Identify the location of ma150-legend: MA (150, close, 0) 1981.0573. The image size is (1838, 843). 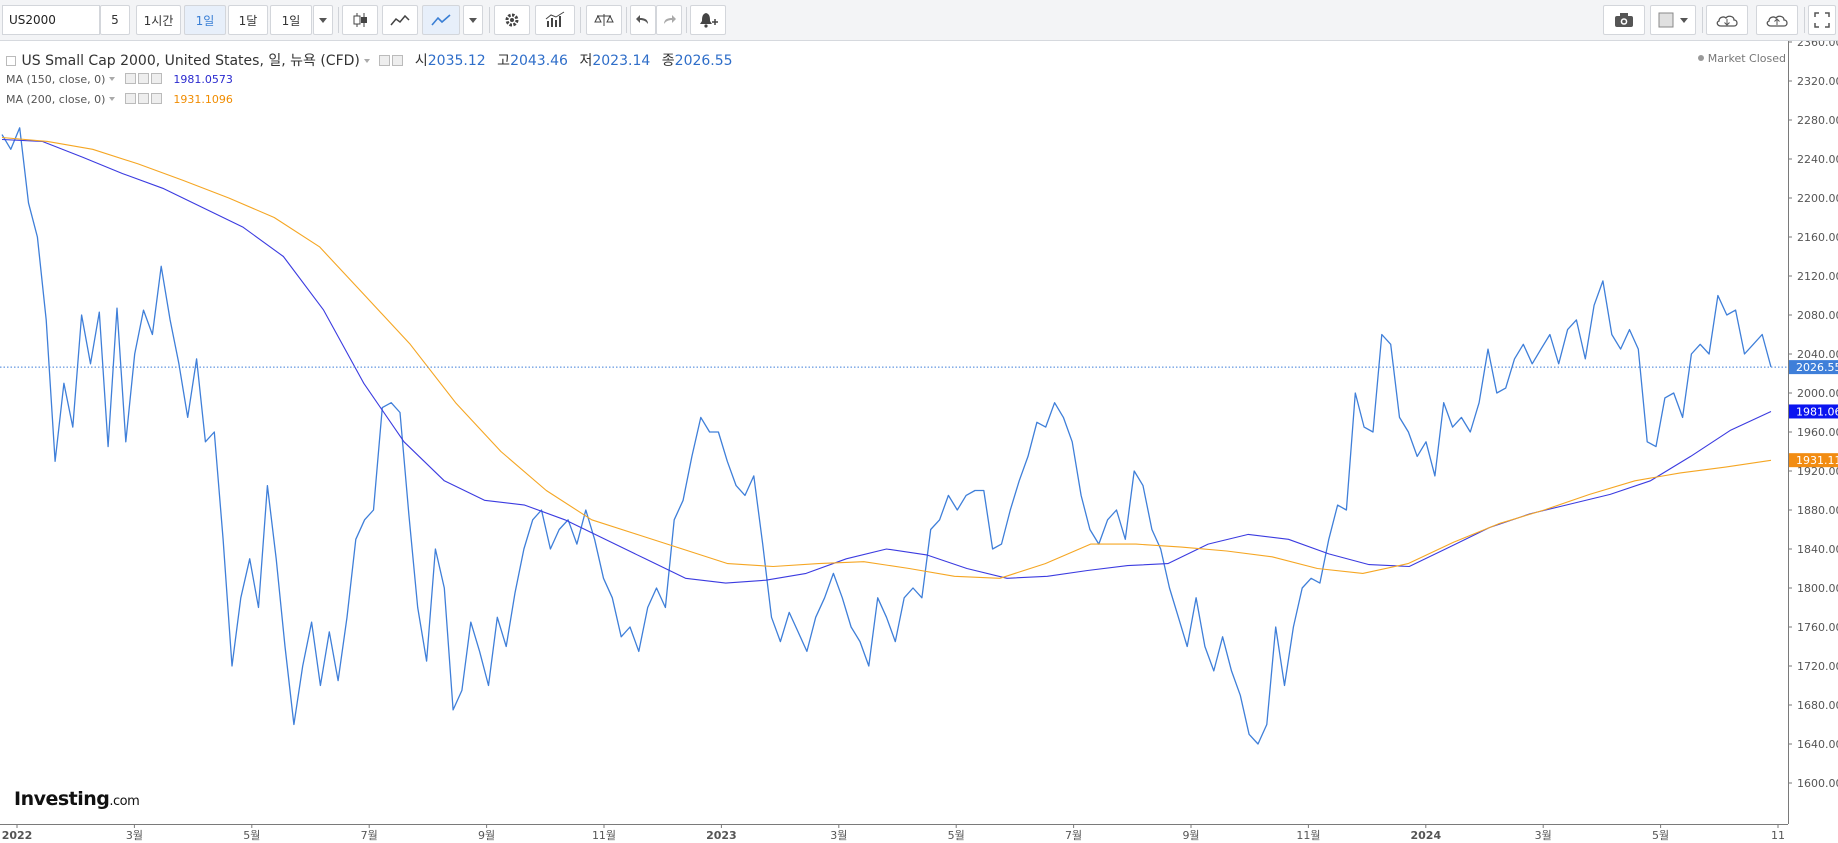
(119, 79).